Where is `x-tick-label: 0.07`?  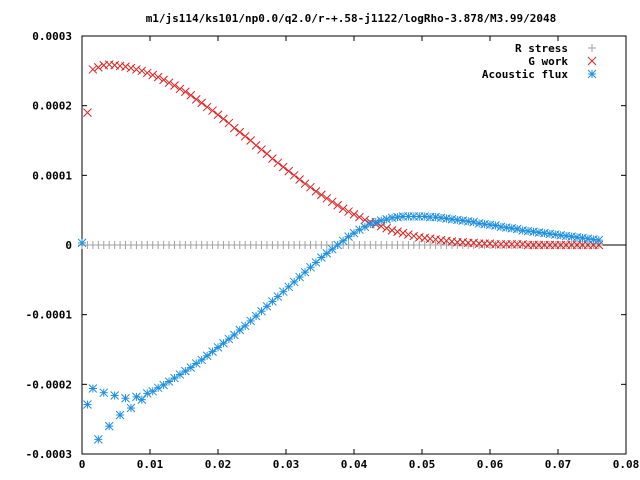 x-tick-label: 0.07 is located at coordinates (558, 464).